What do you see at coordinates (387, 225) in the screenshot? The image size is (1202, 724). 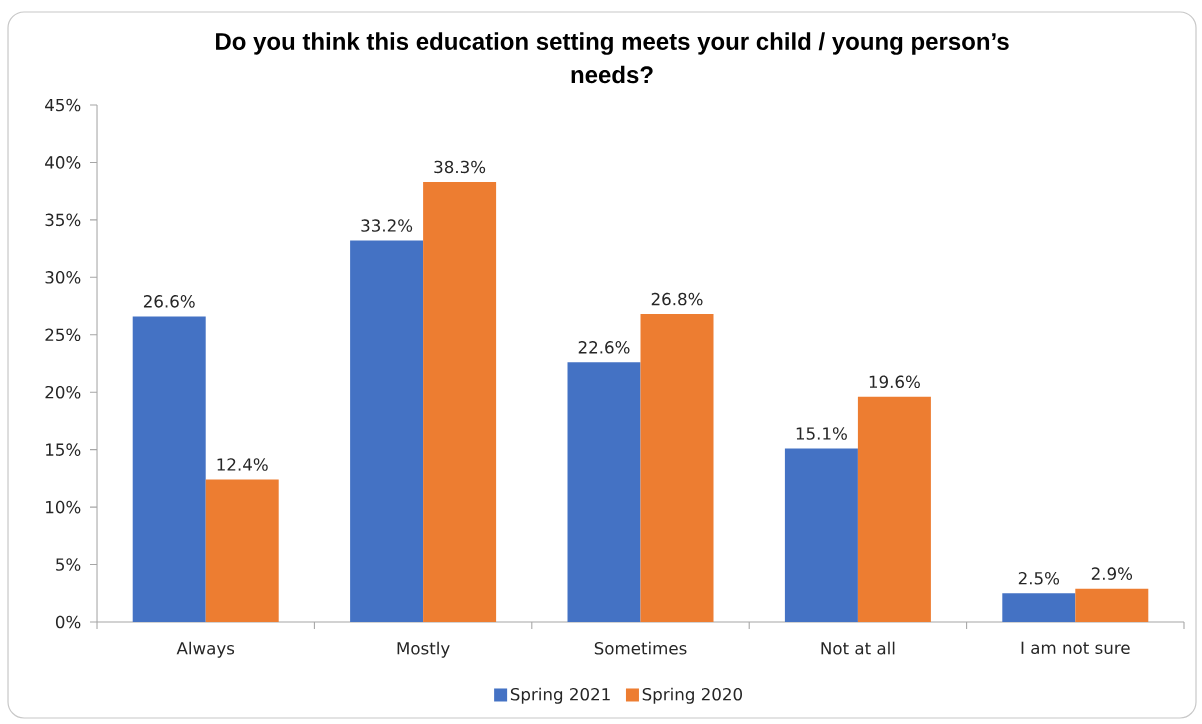 I see `data-label: 33.2%` at bounding box center [387, 225].